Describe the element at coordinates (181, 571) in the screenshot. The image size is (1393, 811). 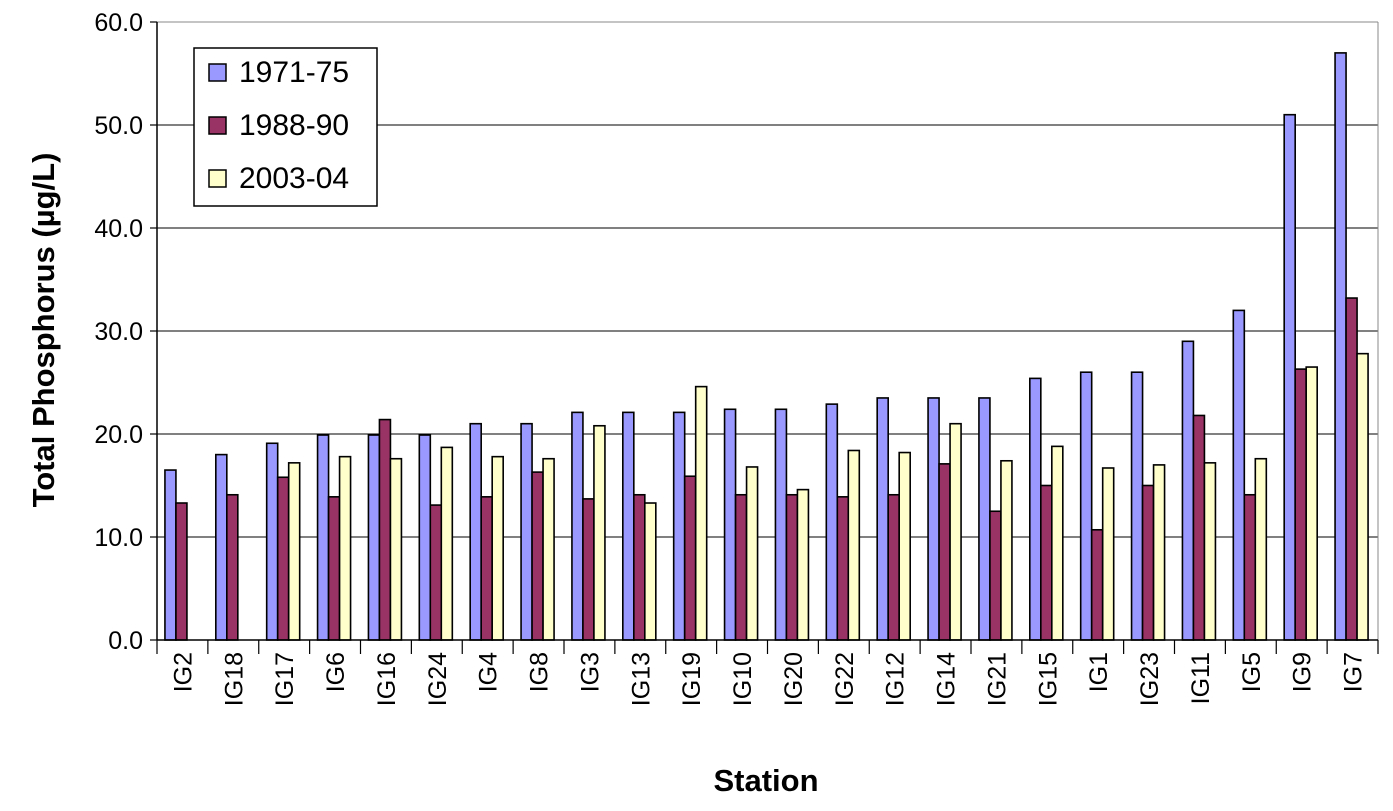
I see `bar-1988-90-IG2` at that location.